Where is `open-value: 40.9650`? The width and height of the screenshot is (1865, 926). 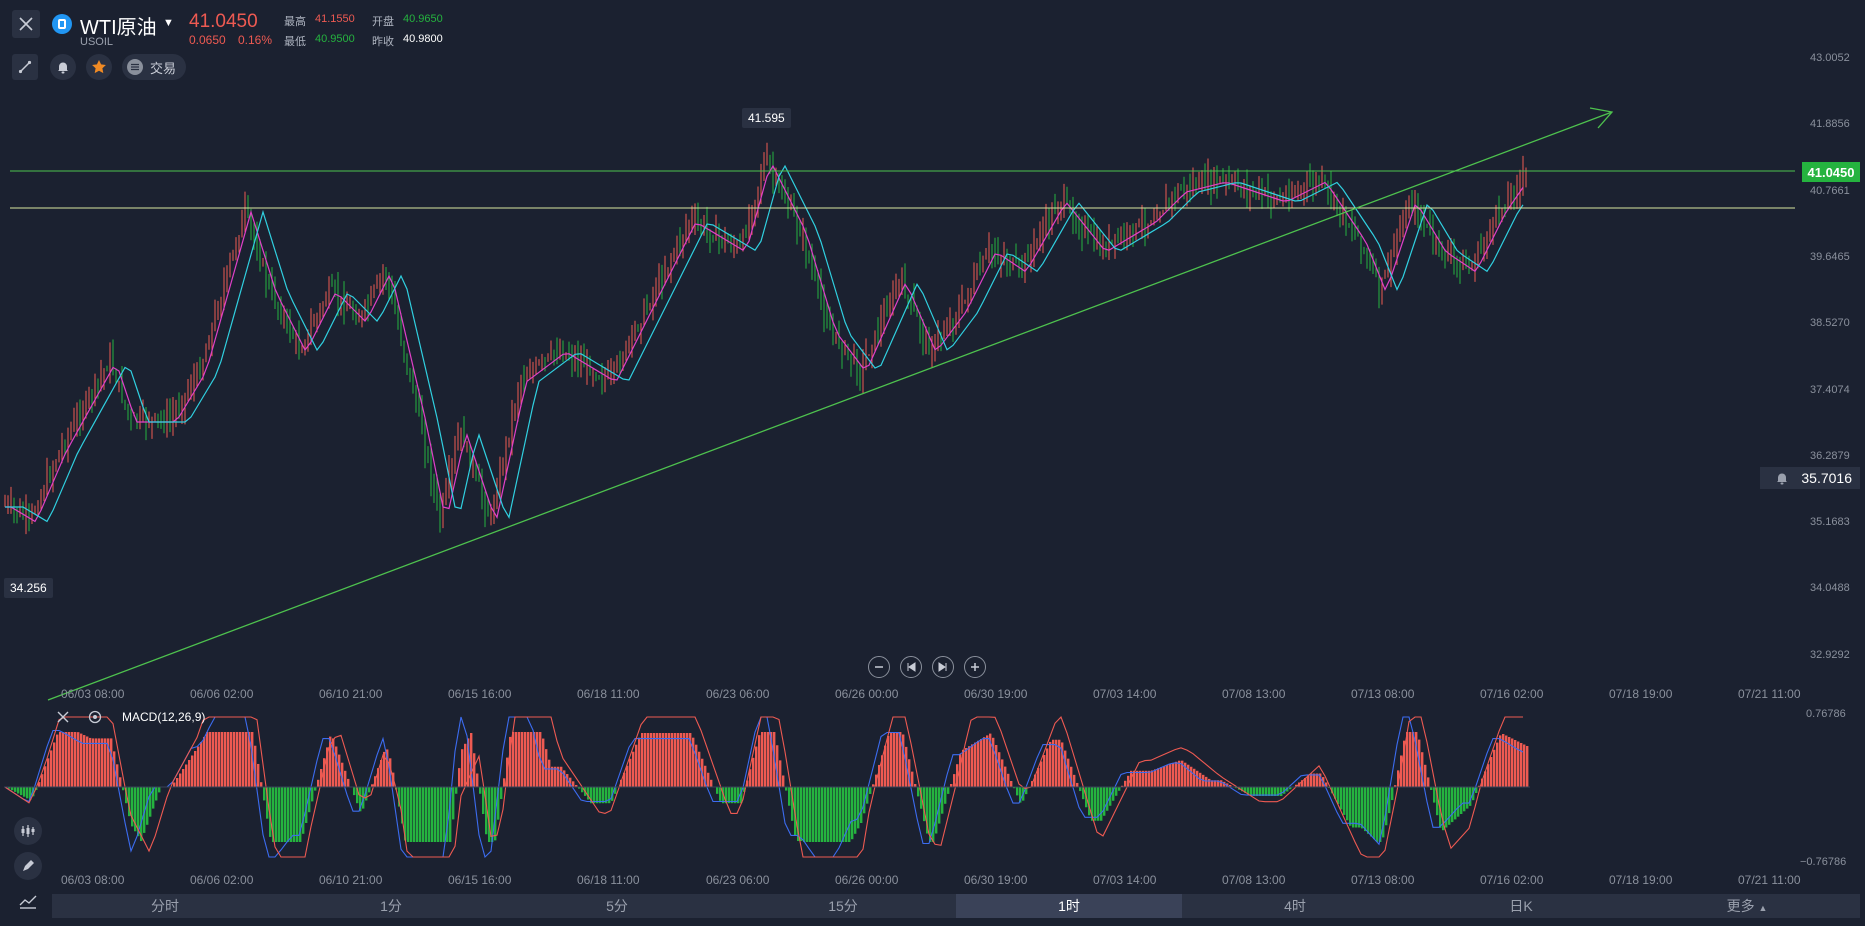
open-value: 40.9650 is located at coordinates (423, 19).